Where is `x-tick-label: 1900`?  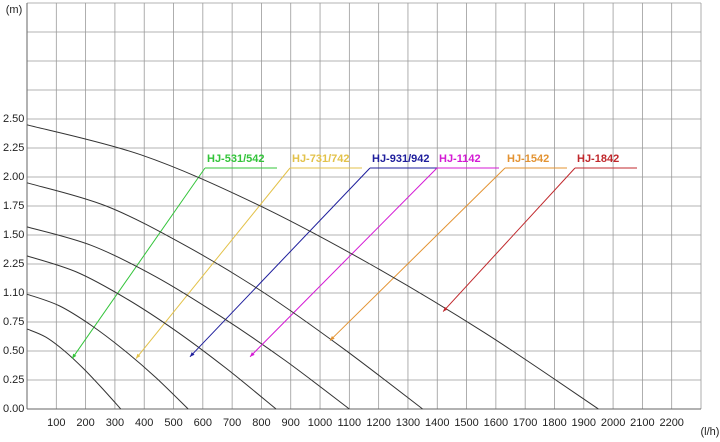
x-tick-label: 1900 is located at coordinates (584, 423).